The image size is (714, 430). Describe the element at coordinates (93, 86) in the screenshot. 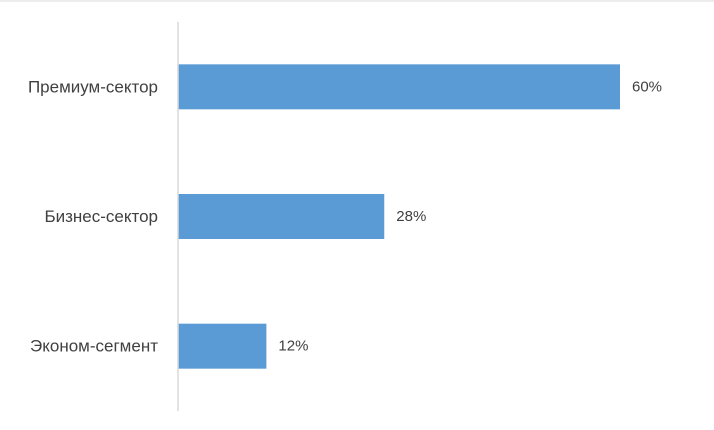

I see `category-label-1: Премиум-сектор` at that location.